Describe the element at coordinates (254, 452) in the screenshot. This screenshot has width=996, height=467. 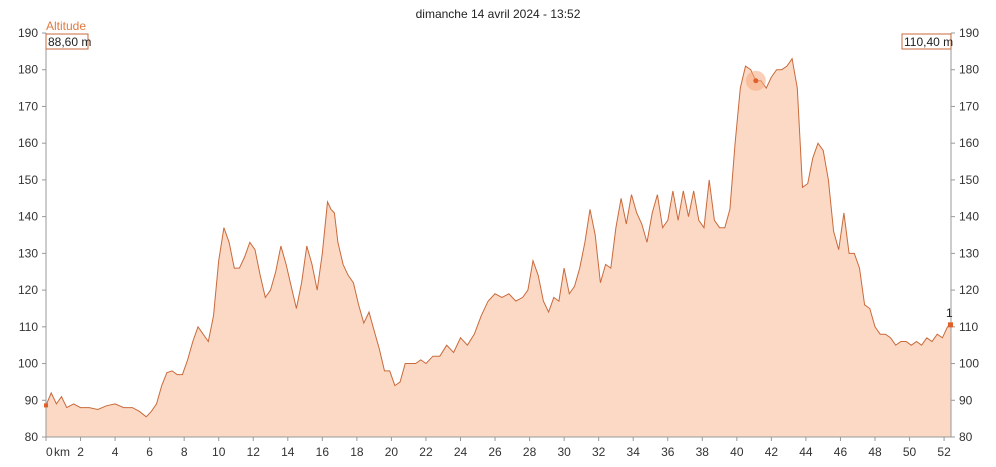
I see `x-tick-label: 12` at that location.